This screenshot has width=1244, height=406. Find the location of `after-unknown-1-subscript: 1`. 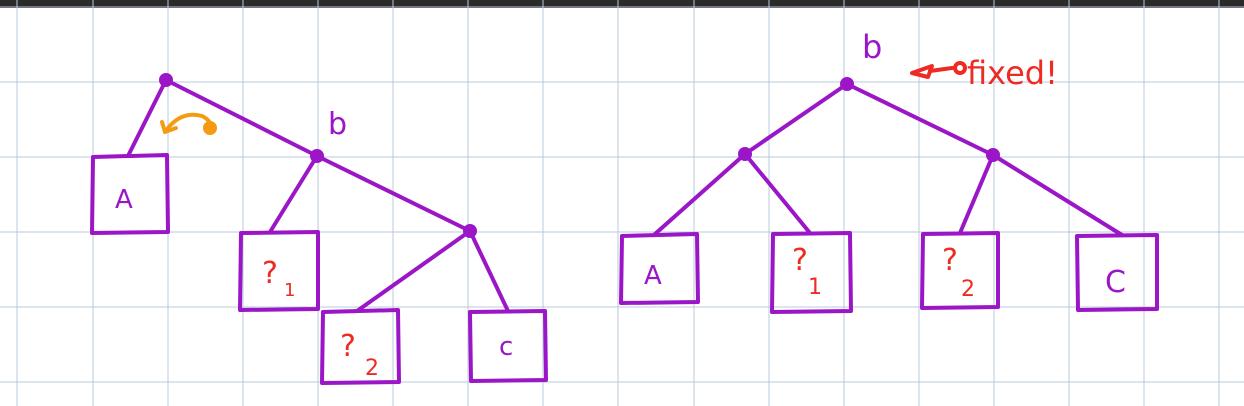

after-unknown-1-subscript: 1 is located at coordinates (815, 287).